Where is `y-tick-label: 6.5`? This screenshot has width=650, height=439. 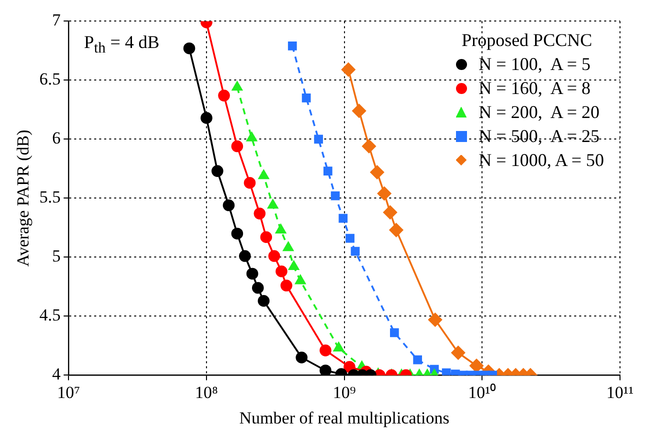 y-tick-label: 6.5 is located at coordinates (50, 79).